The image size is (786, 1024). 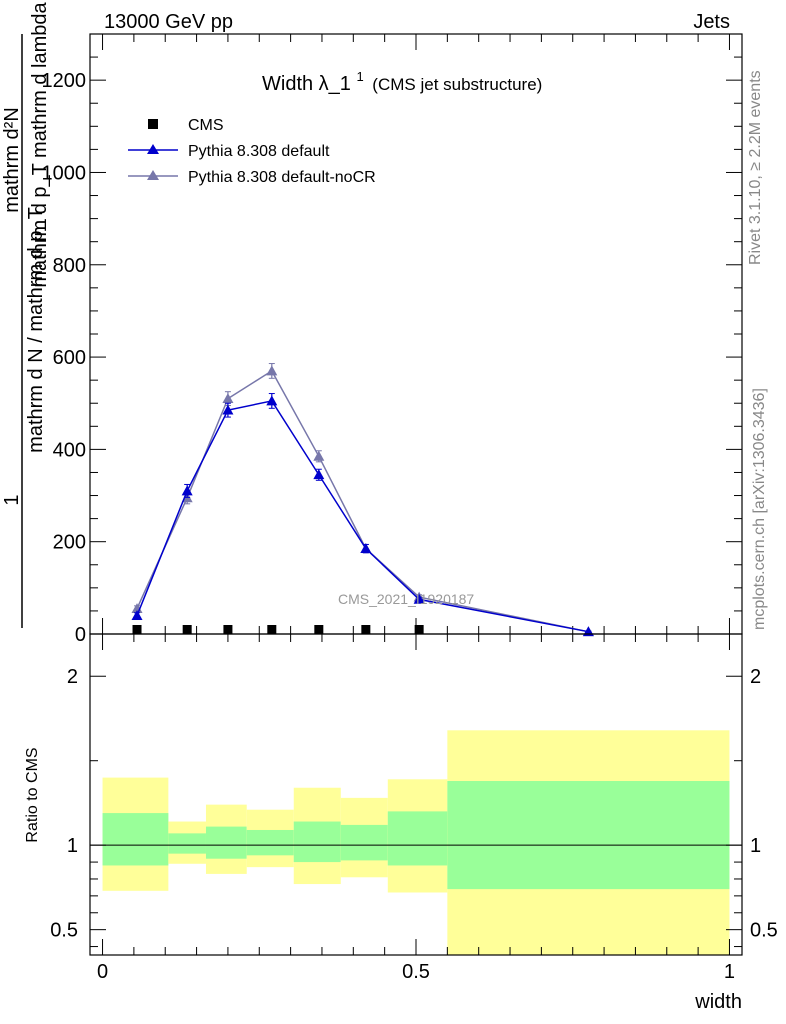 What do you see at coordinates (259, 151) in the screenshot?
I see `legend-default-label: Pythia 8.308 default` at bounding box center [259, 151].